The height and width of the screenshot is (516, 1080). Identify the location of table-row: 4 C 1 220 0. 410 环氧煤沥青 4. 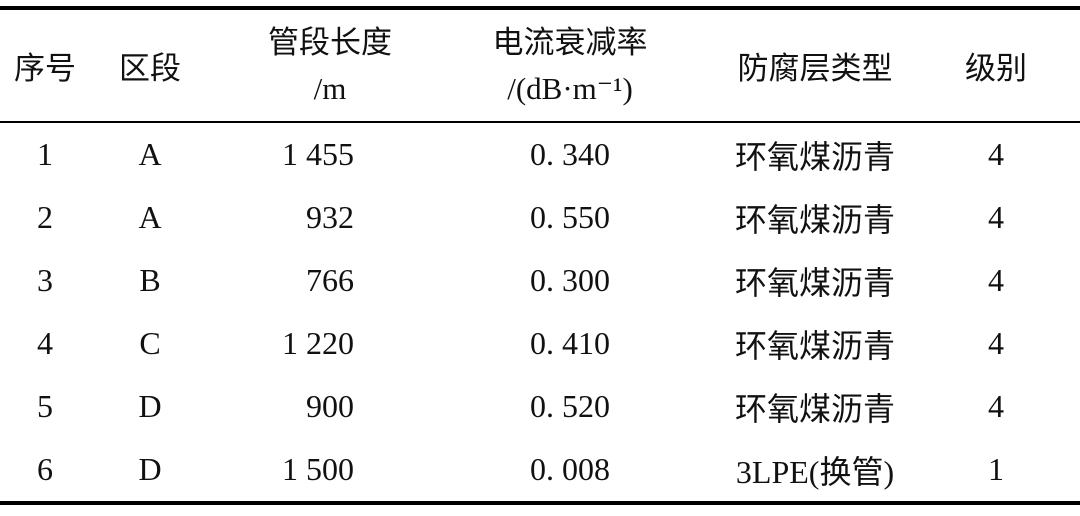
(540, 343).